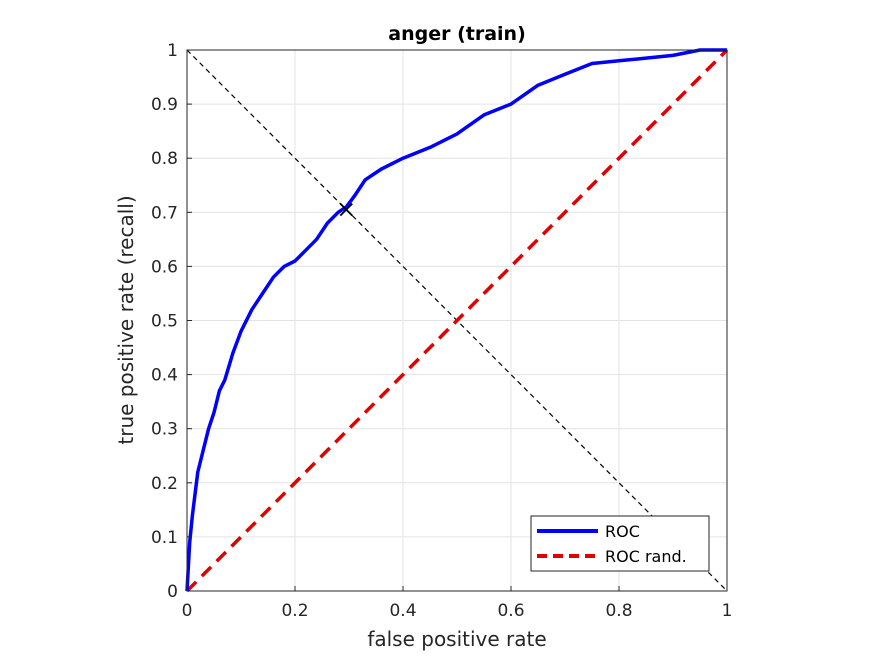 The image size is (884, 663). I want to click on x-axis-label: false positive rate, so click(456, 639).